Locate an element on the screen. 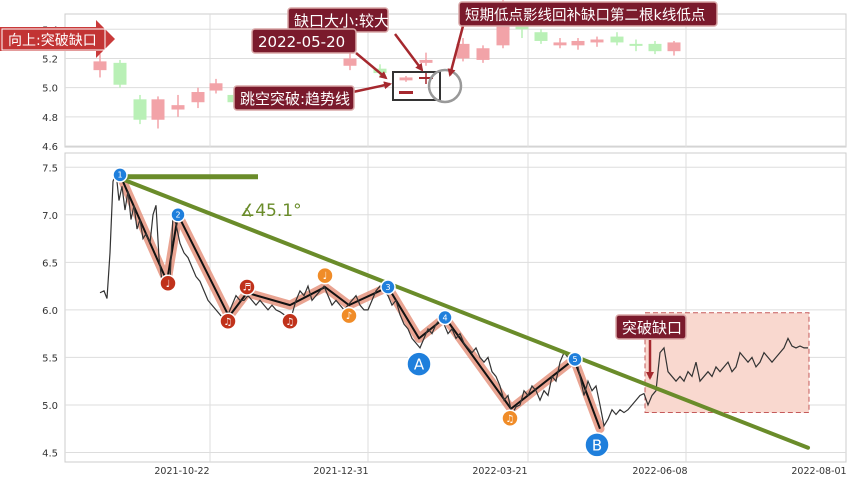  wave-number-marker: 3 is located at coordinates (388, 287).